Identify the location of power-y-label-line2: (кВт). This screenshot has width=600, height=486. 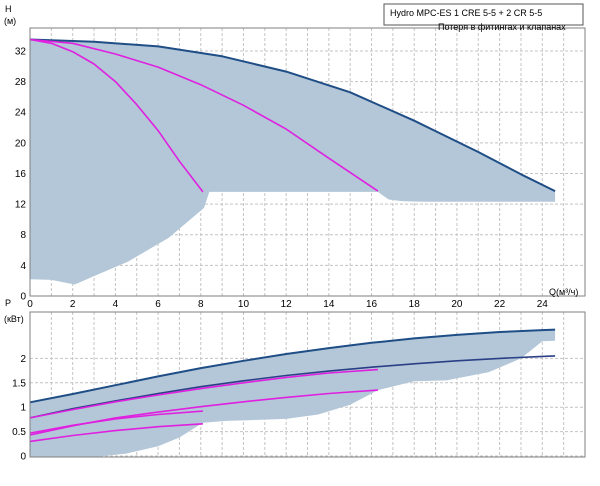
(14, 319).